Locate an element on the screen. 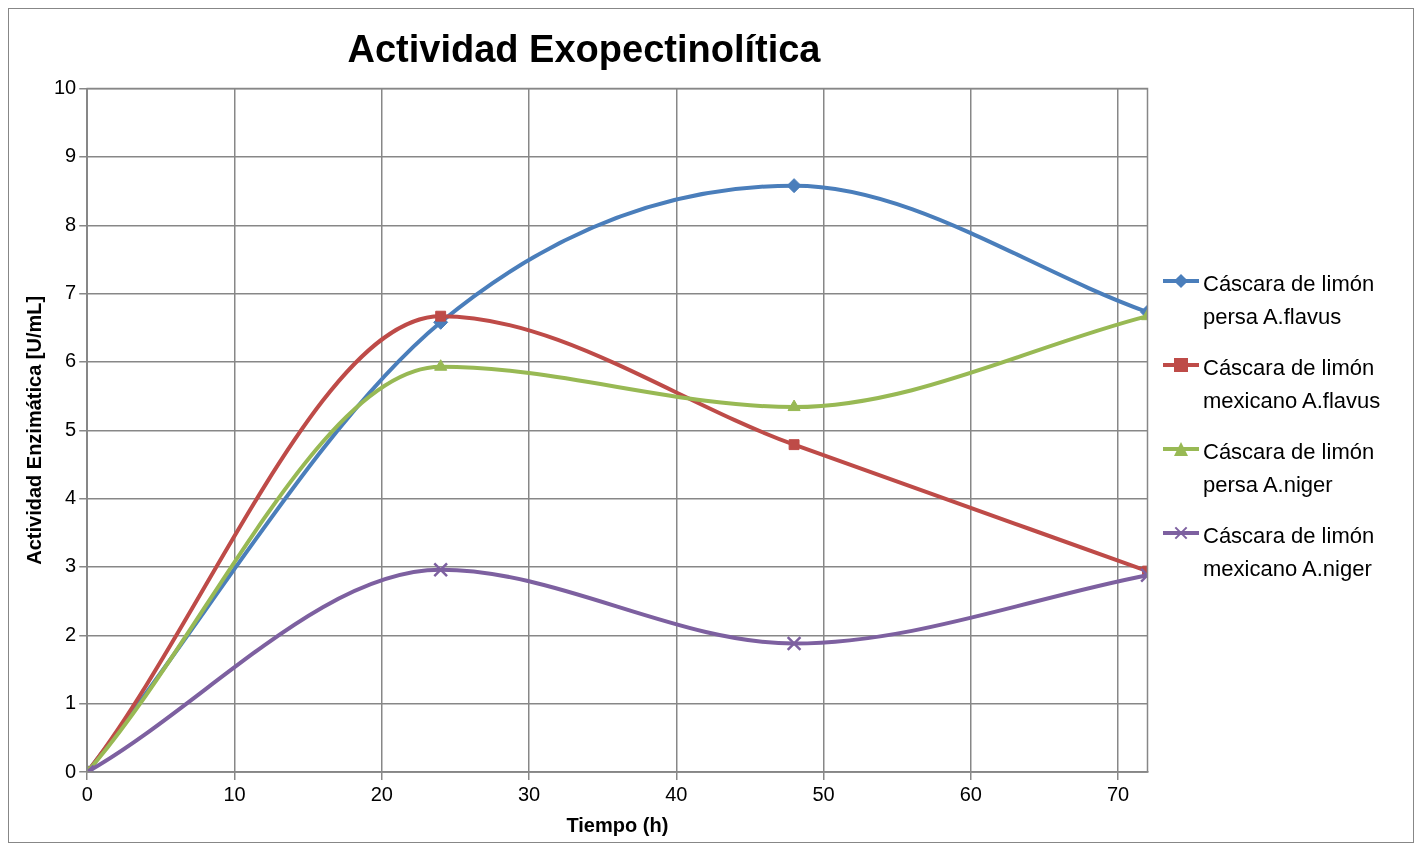  legend-label: Cáscara de limón mexicano A.niger is located at coordinates (1289, 552).